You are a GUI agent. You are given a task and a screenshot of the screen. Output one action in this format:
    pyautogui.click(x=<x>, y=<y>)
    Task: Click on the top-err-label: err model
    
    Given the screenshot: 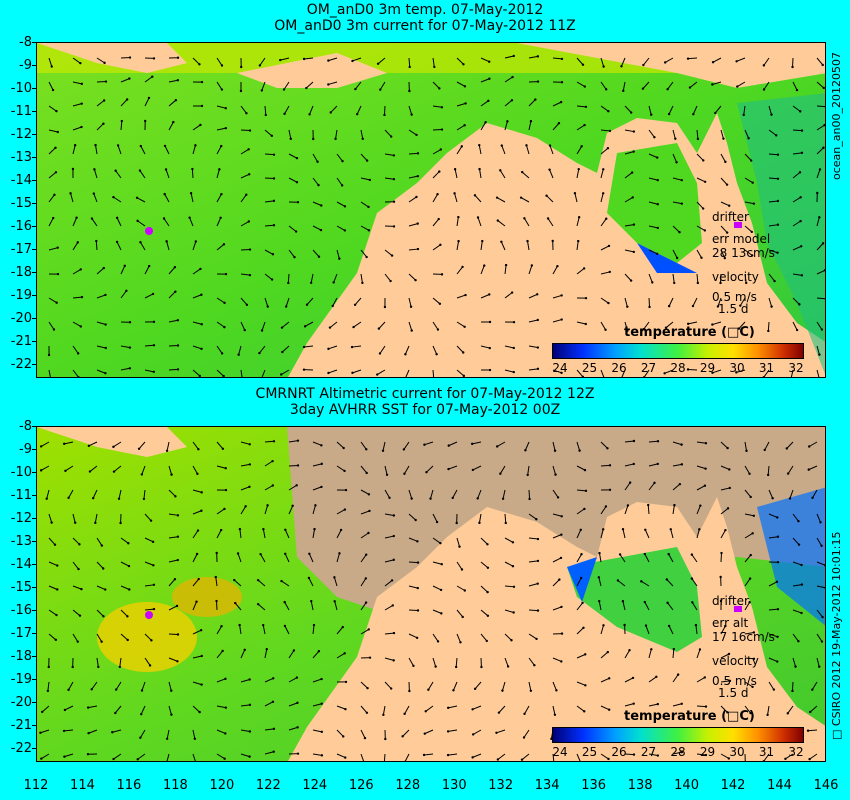 What is the action you would take?
    pyautogui.click(x=741, y=239)
    